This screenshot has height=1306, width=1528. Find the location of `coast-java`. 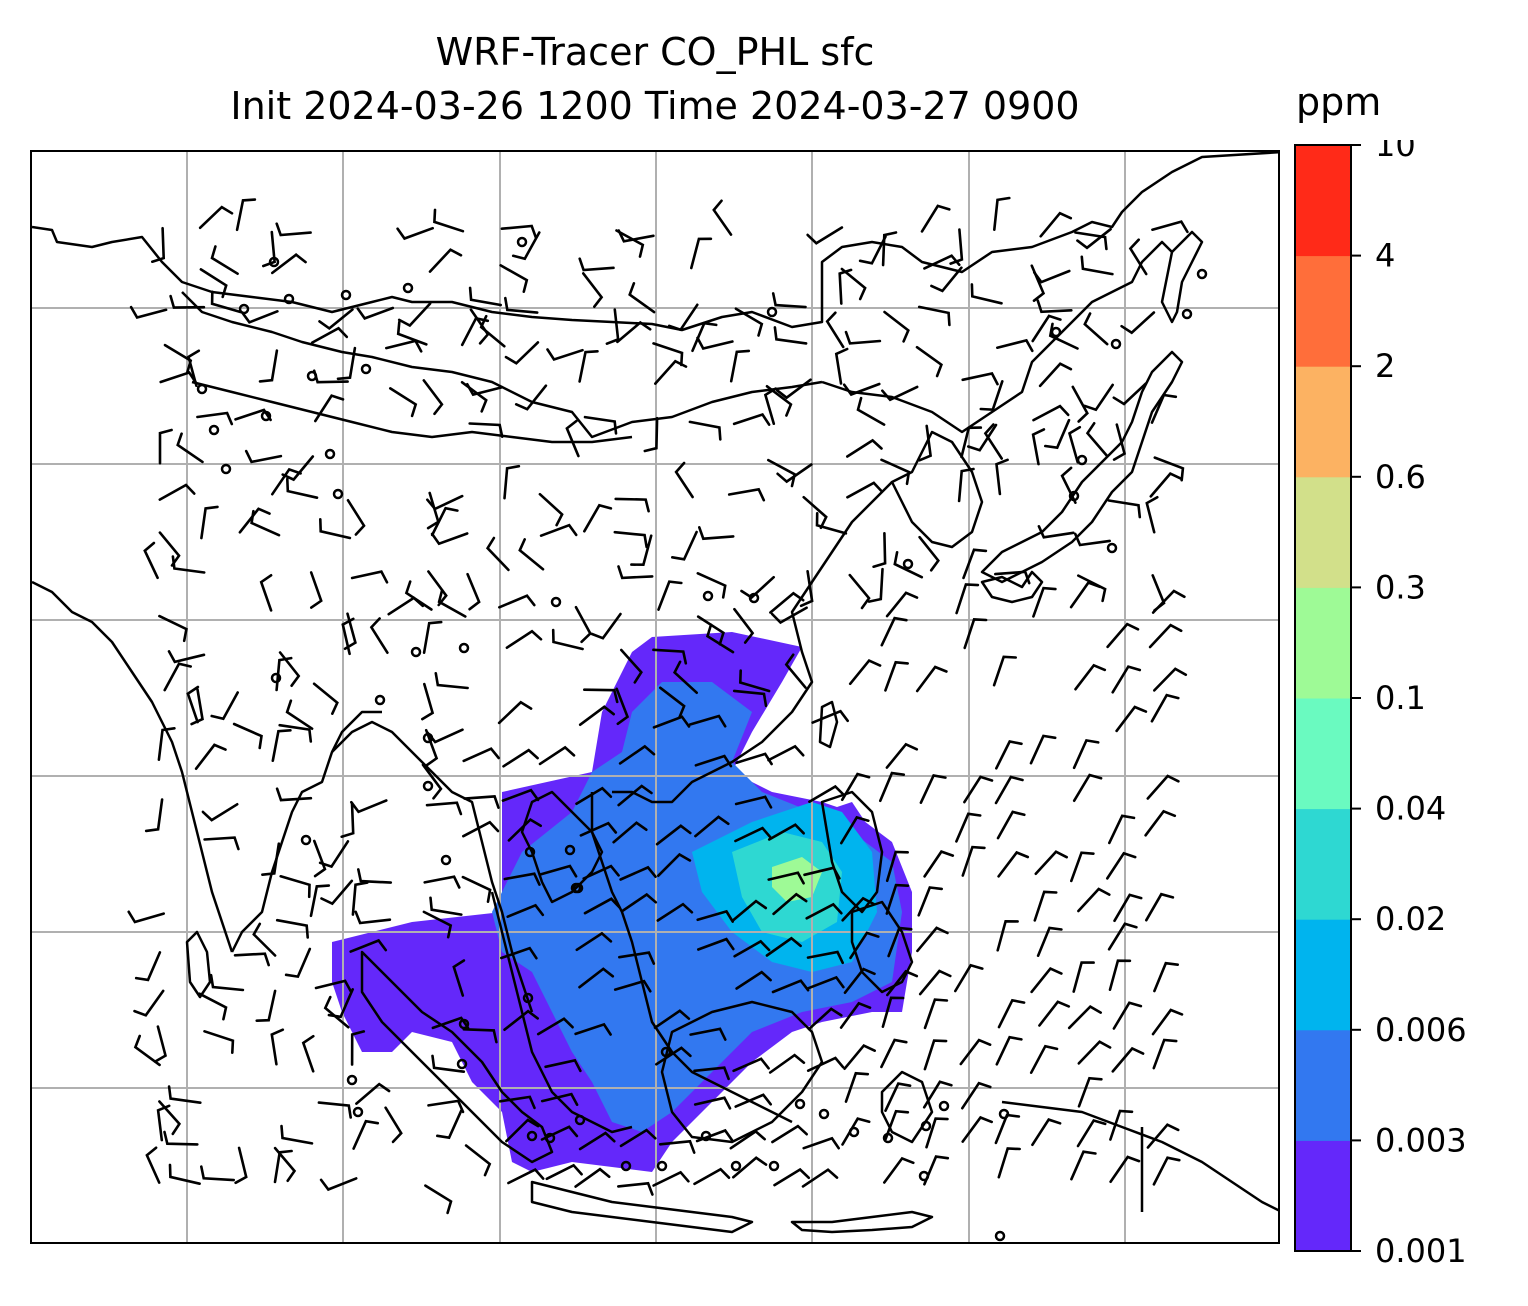

coast-java is located at coordinates (642, 1207).